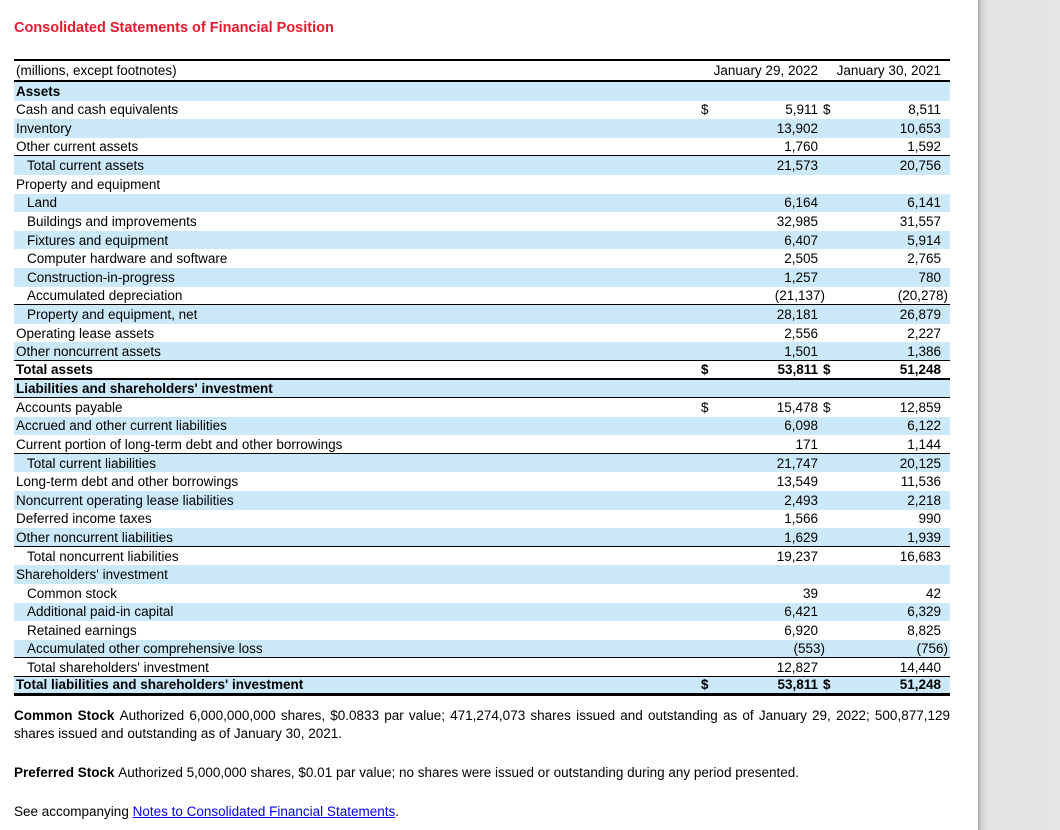 The image size is (1060, 830). Describe the element at coordinates (801, 631) in the screenshot. I see `value-number: 6,920` at that location.